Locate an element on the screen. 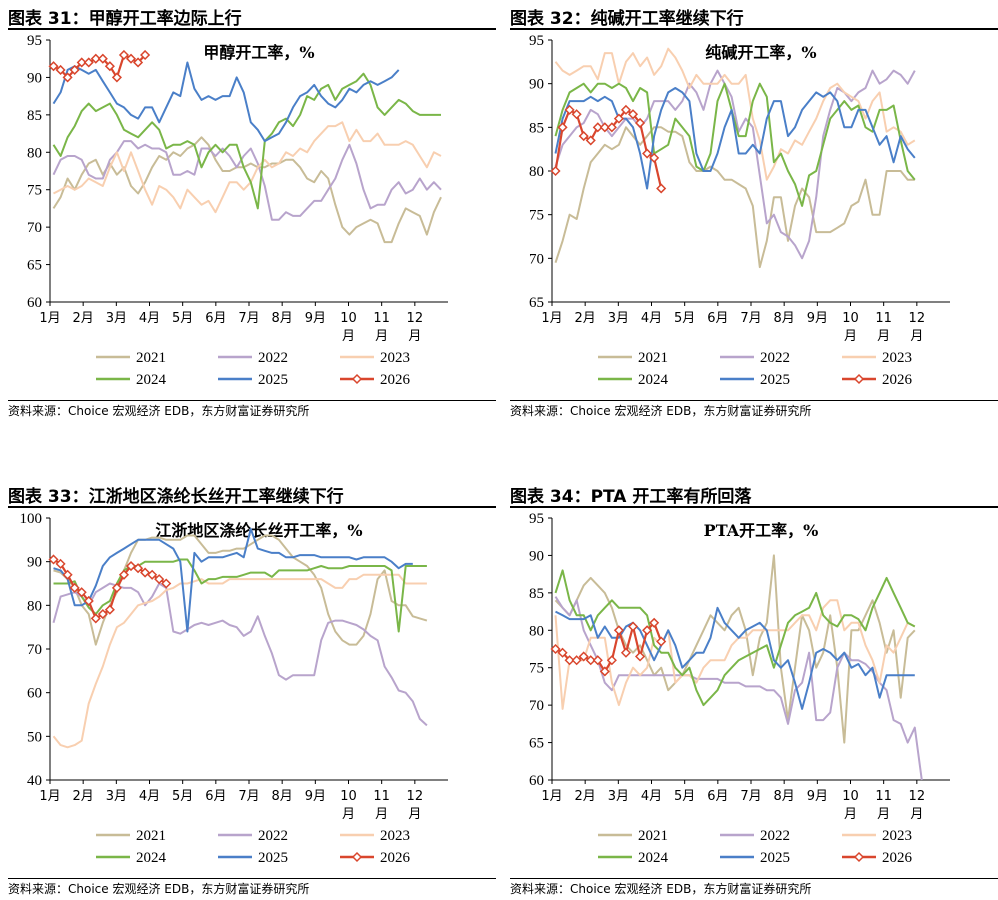 The height and width of the screenshot is (900, 998). x-tick-label: 3月 is located at coordinates (618, 318).